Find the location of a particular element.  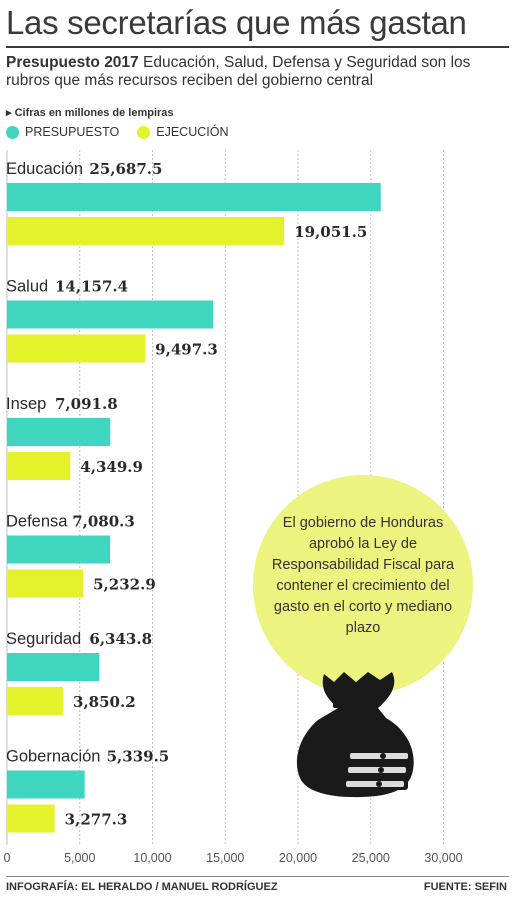

footer-source: FUENTE: SEFIN is located at coordinates (465, 887).